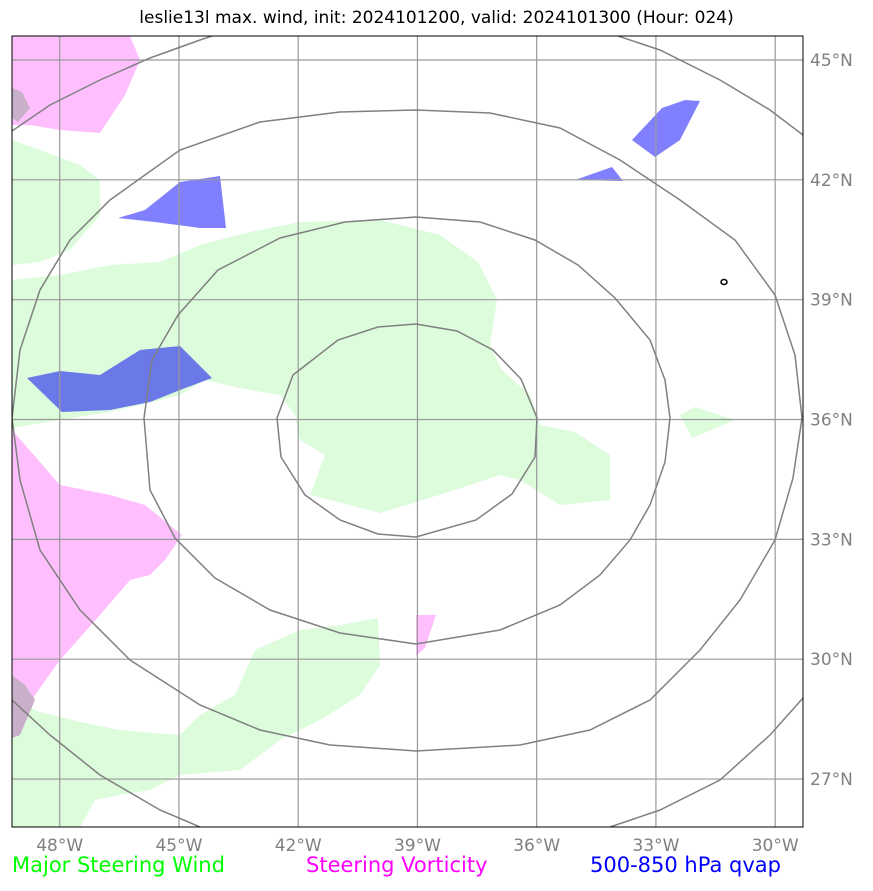  I want to click on longitude-tick-label: 48°W, so click(59, 846).